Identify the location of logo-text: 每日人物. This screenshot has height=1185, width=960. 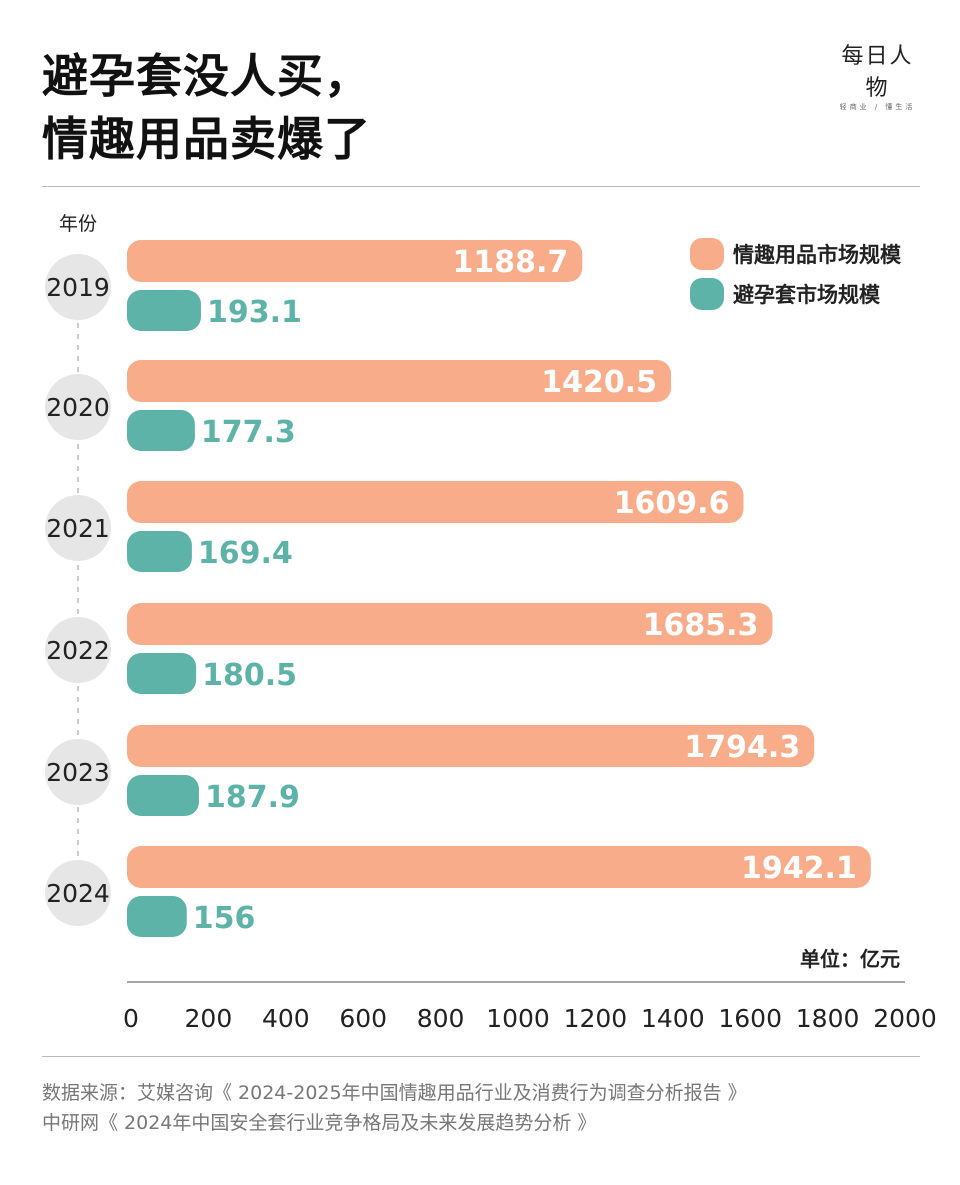
(877, 72).